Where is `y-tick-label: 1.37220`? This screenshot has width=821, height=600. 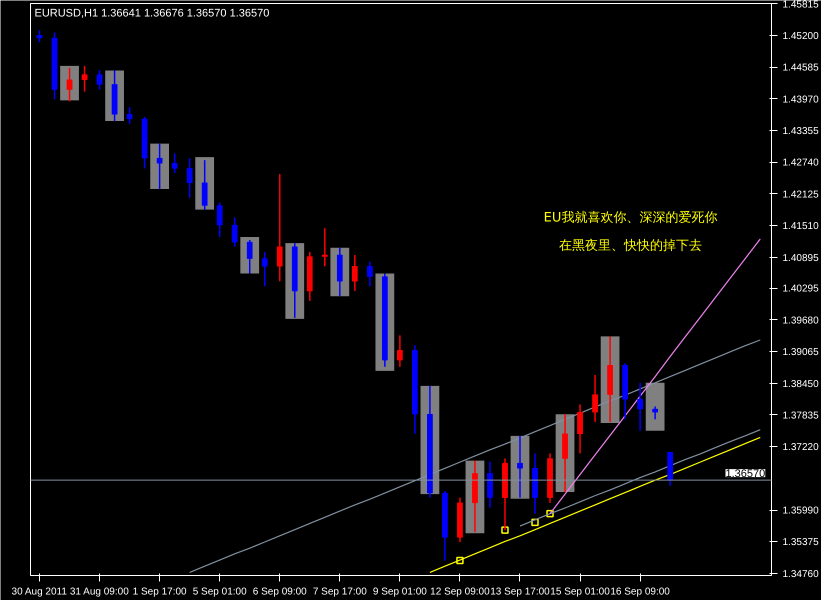 y-tick-label: 1.37220 is located at coordinates (801, 448).